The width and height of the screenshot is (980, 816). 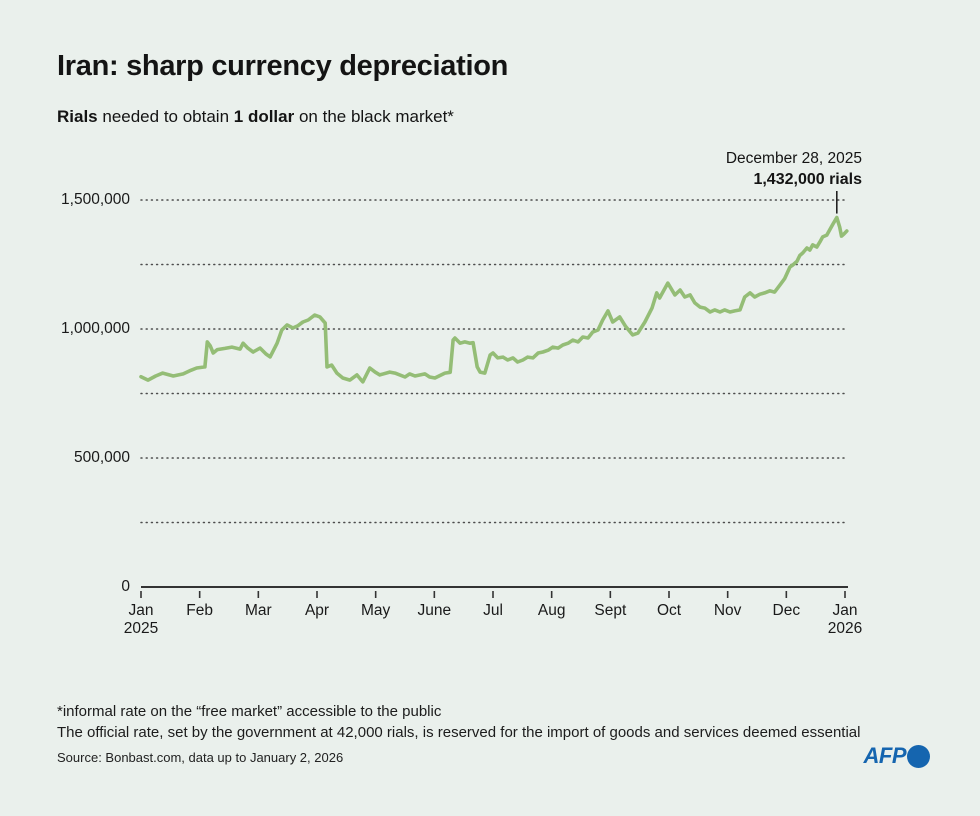 I want to click on y-axis-label: 1,500,000, so click(x=95, y=199).